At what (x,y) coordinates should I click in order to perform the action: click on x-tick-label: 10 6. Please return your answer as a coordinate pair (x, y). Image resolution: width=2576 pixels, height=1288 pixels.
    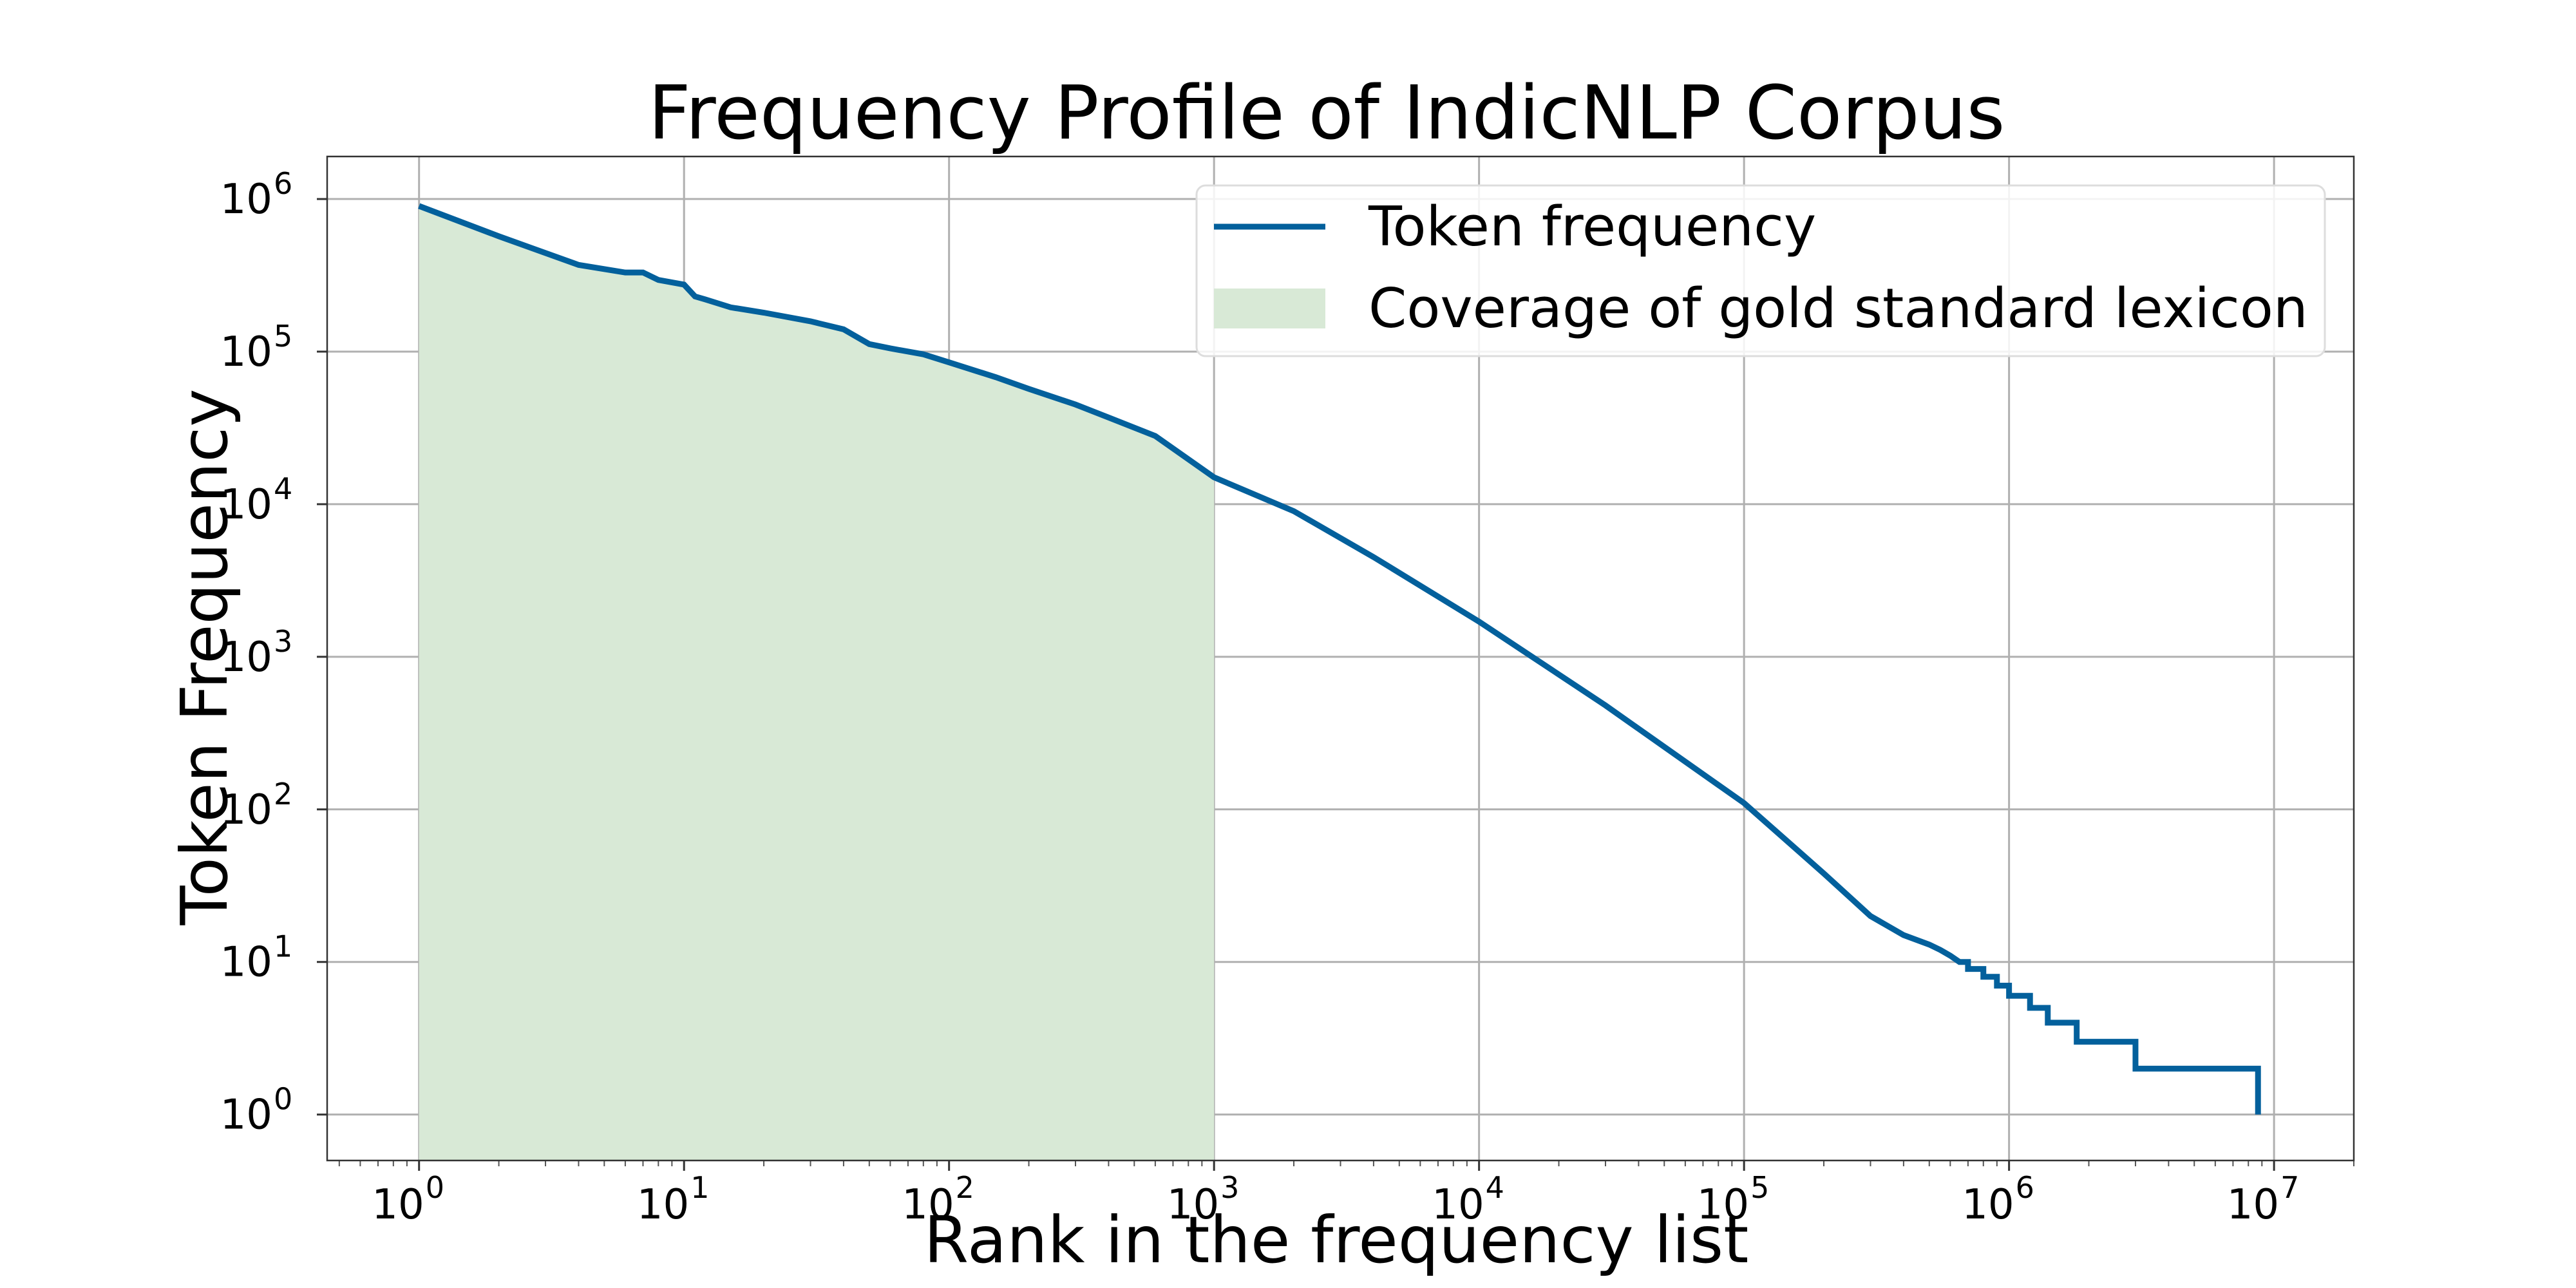
    Looking at the image, I should click on (1998, 1199).